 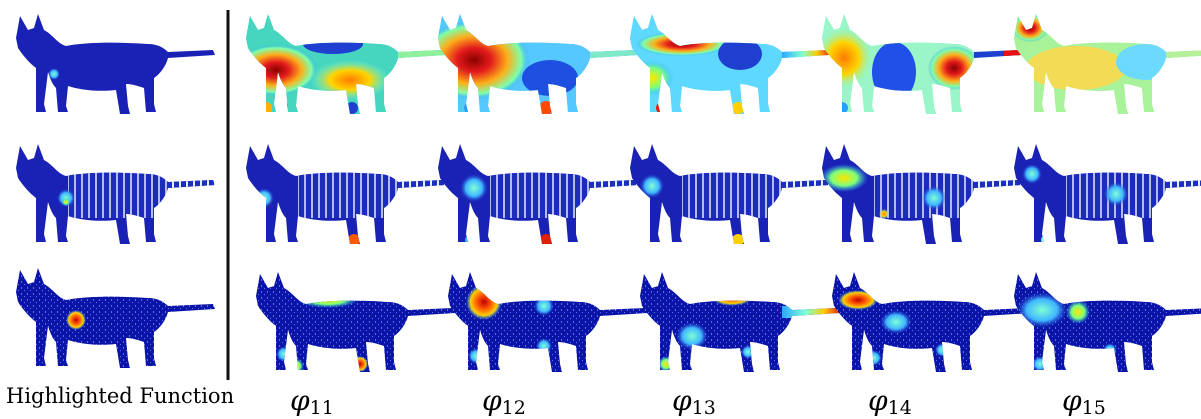 I want to click on row3-phi14-cat, so click(x=931, y=322).